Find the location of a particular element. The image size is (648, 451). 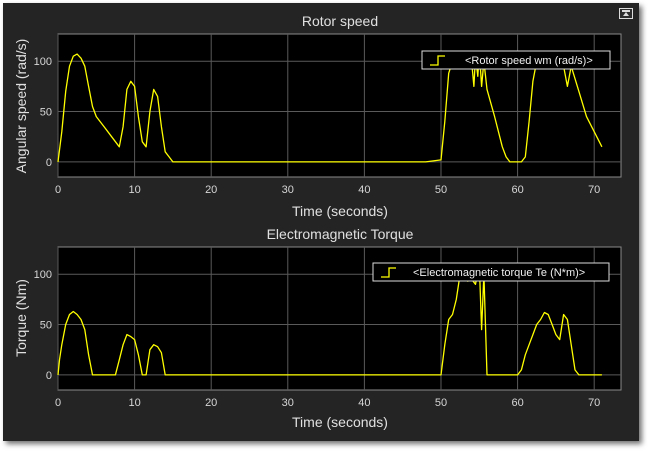

legend: <Electromagnetic torque Te (N*m)> is located at coordinates (491, 272).